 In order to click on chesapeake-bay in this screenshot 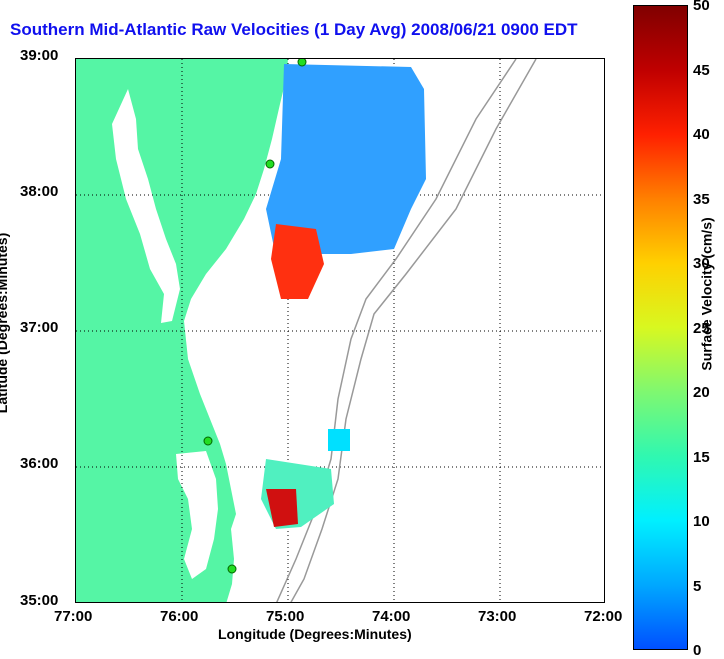, I will do `click(146, 206)`.